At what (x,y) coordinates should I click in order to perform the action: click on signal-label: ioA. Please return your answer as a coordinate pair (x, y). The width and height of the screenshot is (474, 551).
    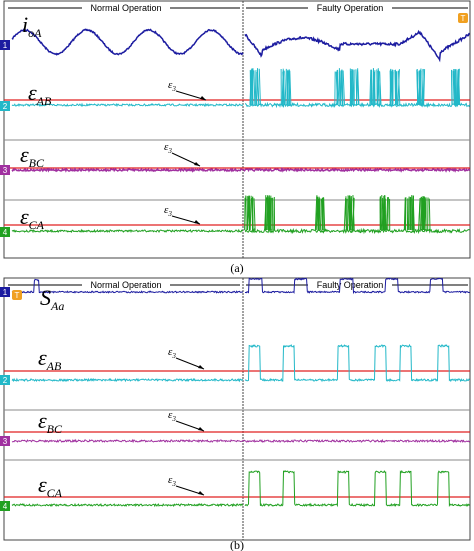
    Looking at the image, I should click on (32, 26).